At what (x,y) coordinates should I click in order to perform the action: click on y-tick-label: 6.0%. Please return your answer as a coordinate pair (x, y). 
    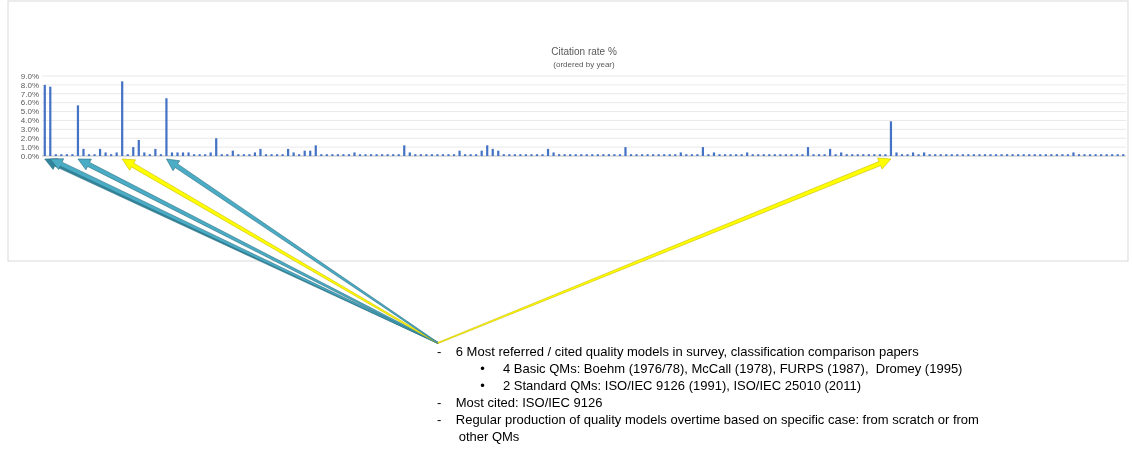
    Looking at the image, I should click on (29, 103).